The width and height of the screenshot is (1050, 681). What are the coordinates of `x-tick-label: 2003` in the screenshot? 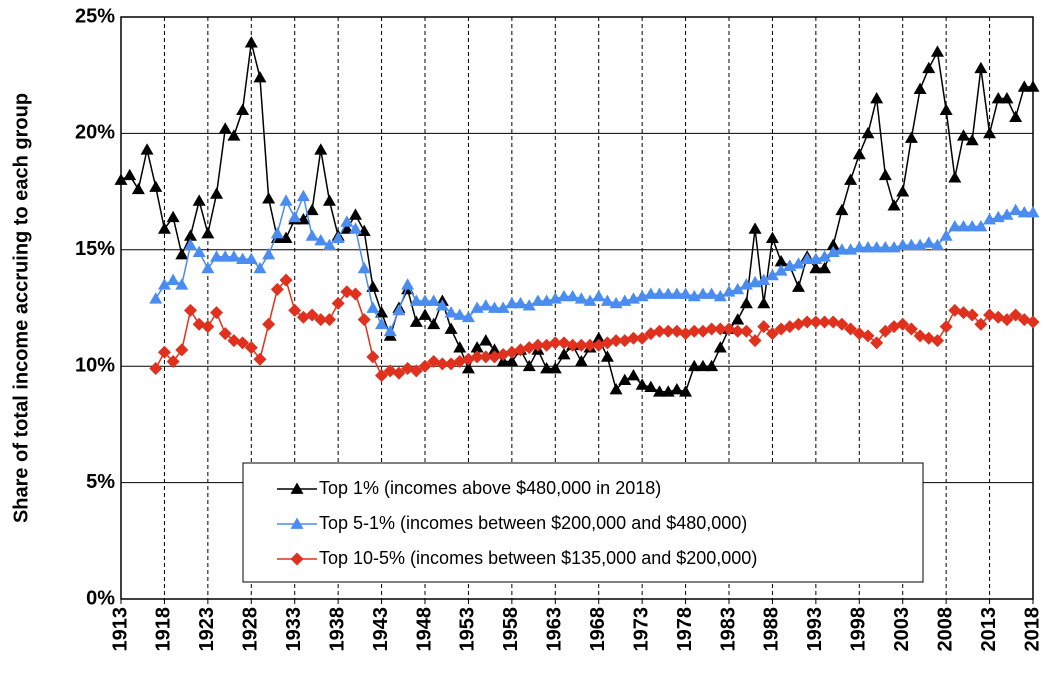 It's located at (902, 629).